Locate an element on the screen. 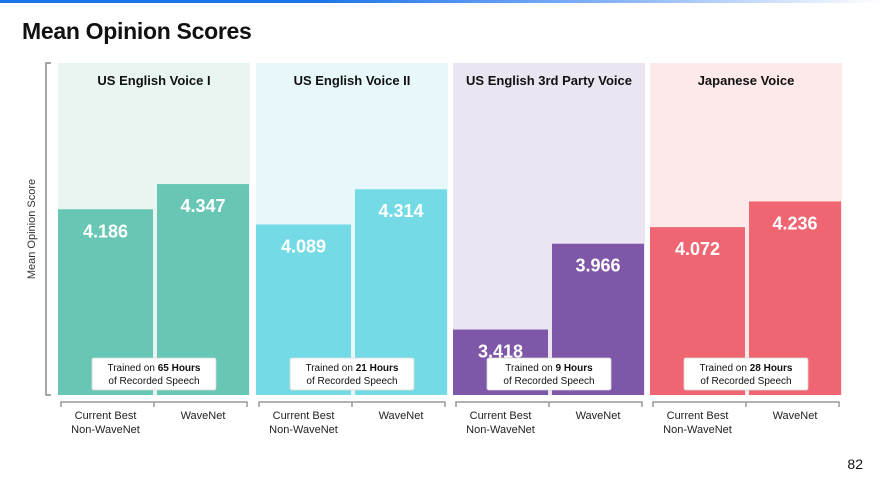  bar-value-label: 4.186 is located at coordinates (105, 231).